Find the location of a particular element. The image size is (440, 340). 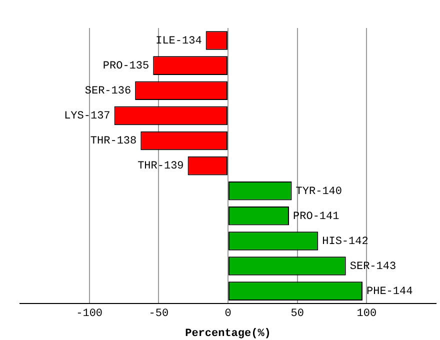

y-tick-label: HIS-142 is located at coordinates (345, 242).